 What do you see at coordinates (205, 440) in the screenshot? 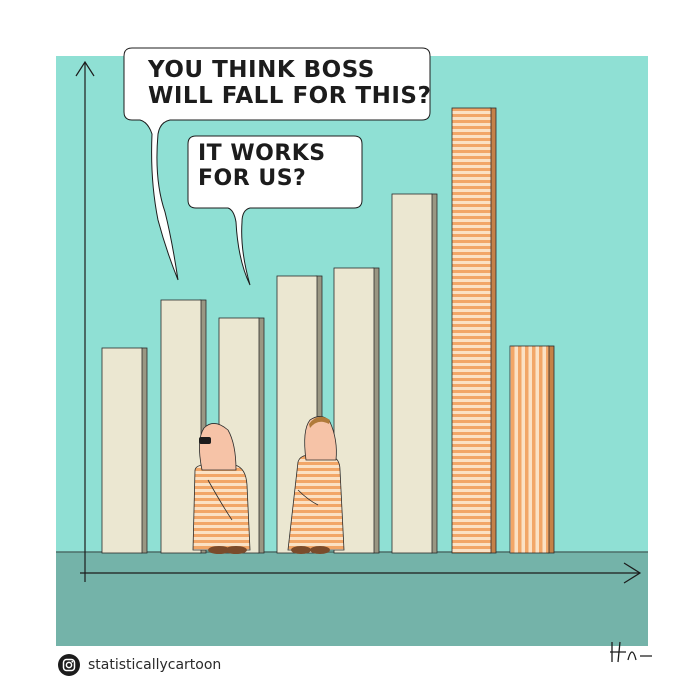
I see `glasses-icon` at bounding box center [205, 440].